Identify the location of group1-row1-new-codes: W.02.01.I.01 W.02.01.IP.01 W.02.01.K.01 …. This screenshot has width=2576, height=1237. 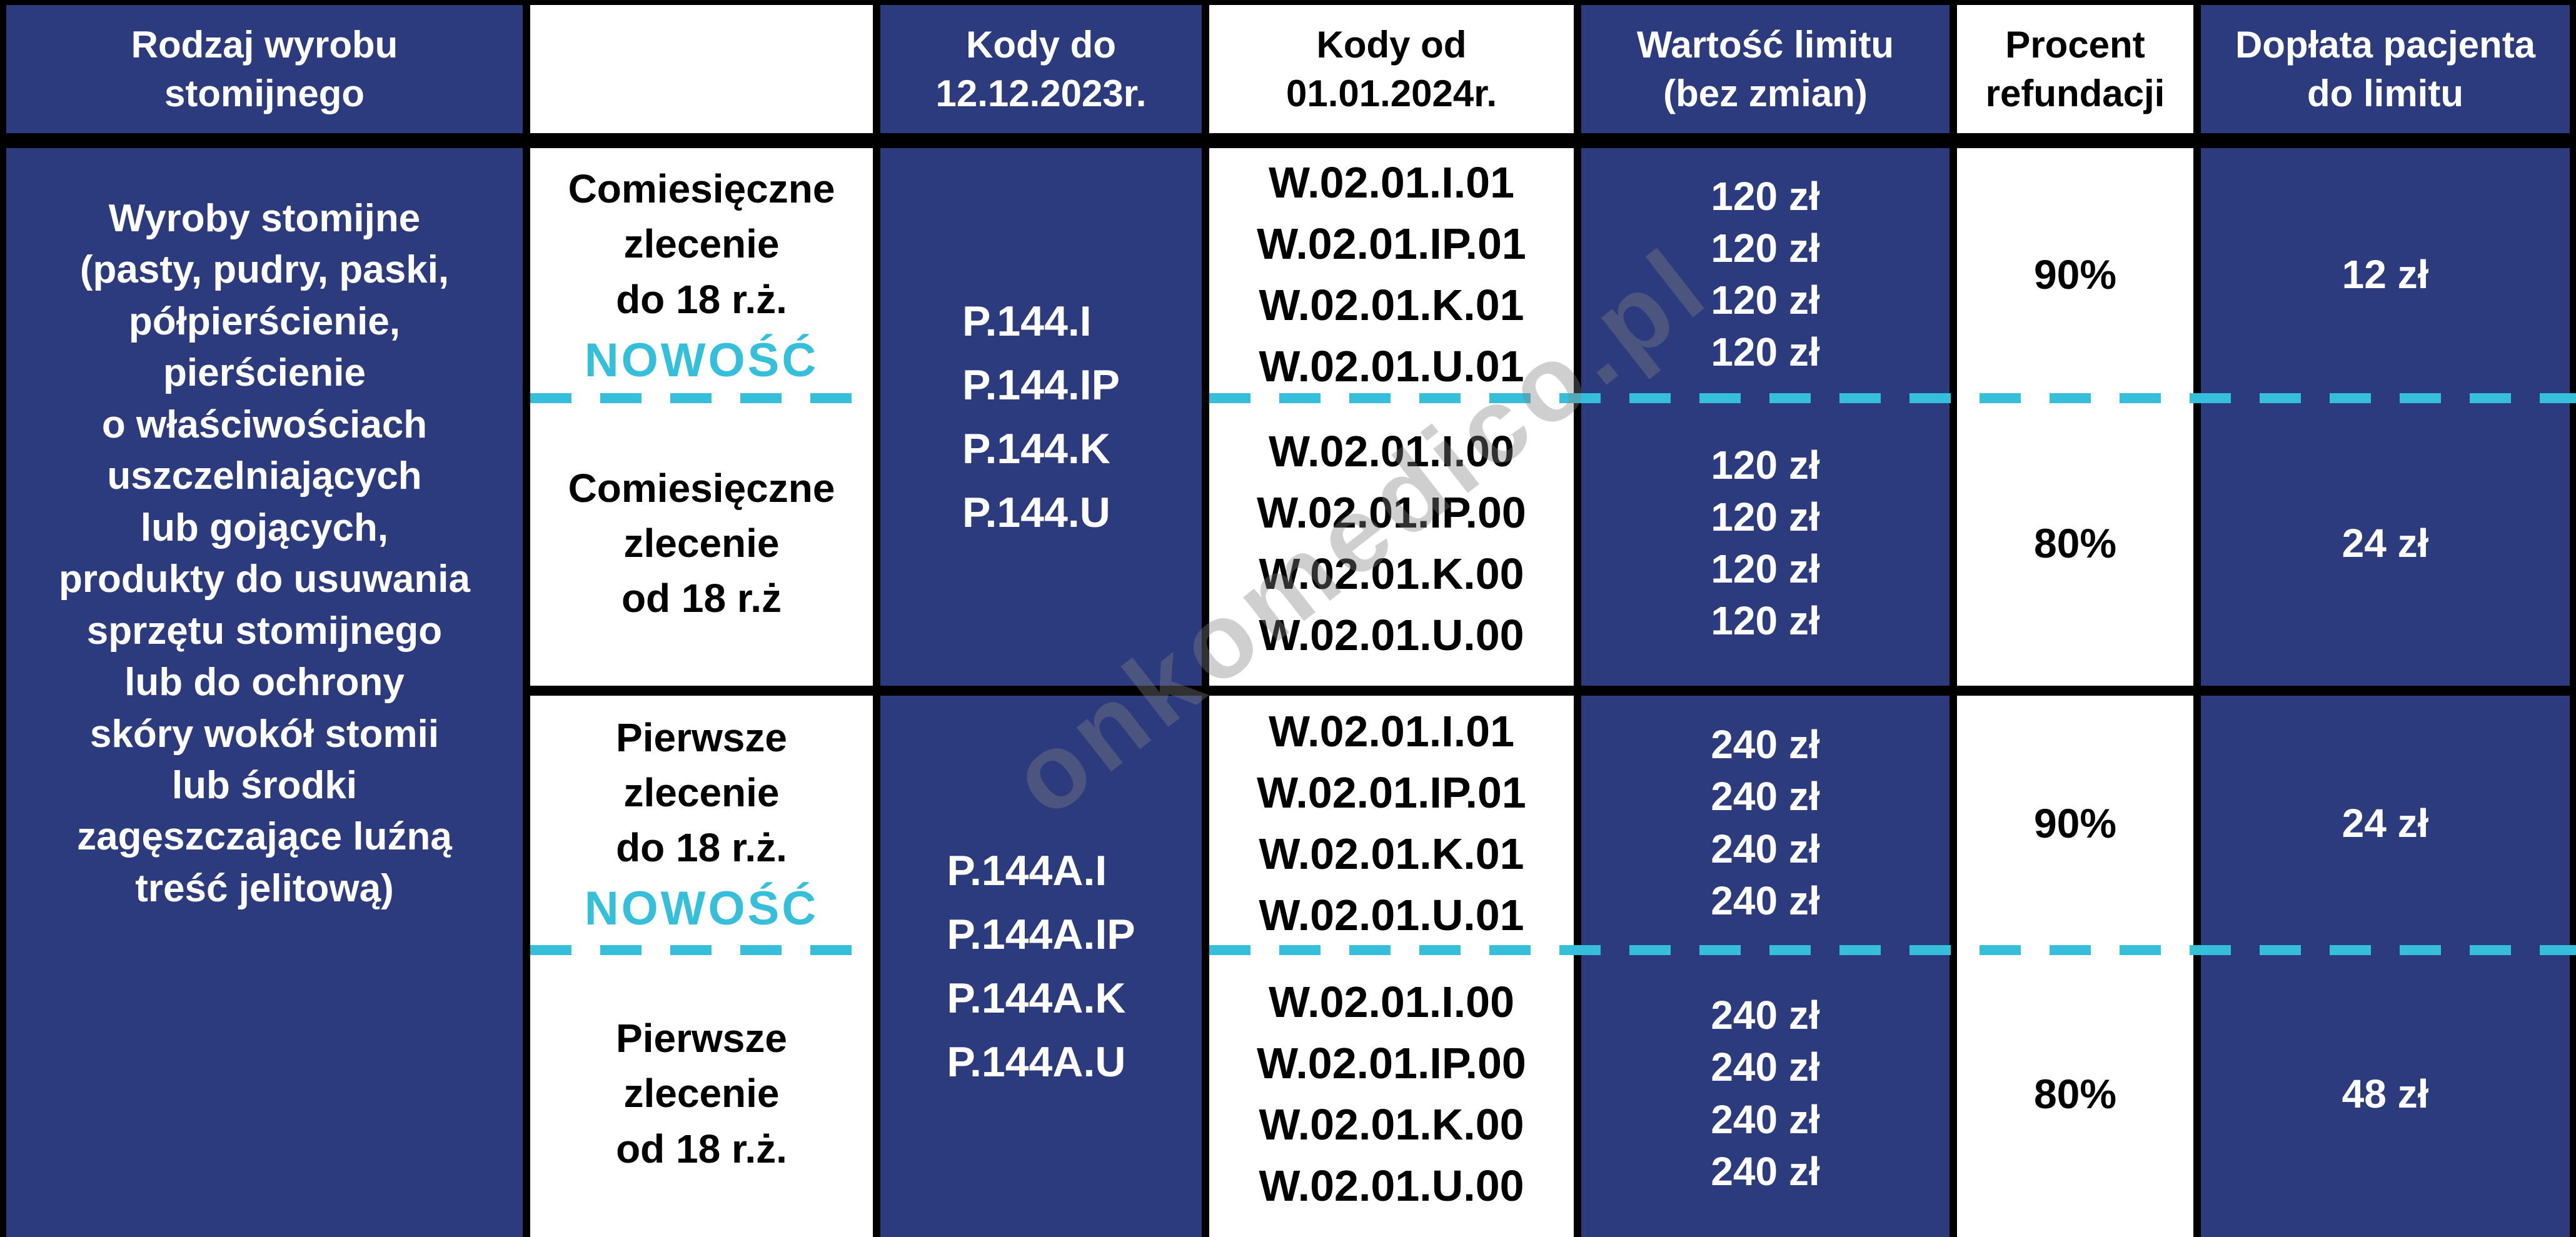
(1391, 274).